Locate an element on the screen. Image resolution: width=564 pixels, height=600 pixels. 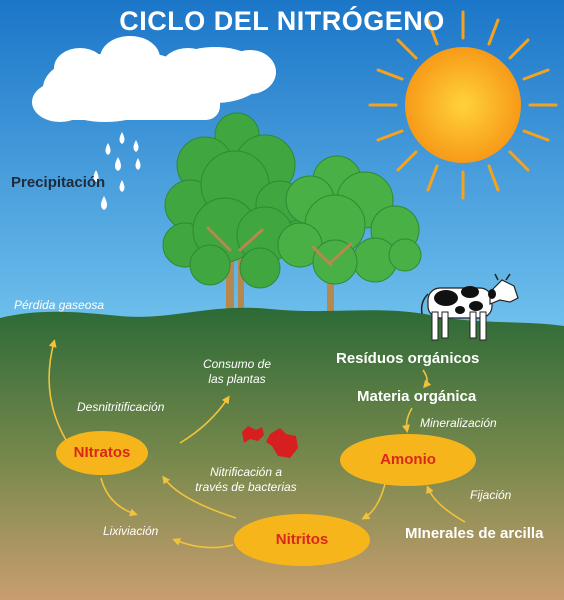
label-gas-loss: Pérdida gaseosa is located at coordinates (59, 305).